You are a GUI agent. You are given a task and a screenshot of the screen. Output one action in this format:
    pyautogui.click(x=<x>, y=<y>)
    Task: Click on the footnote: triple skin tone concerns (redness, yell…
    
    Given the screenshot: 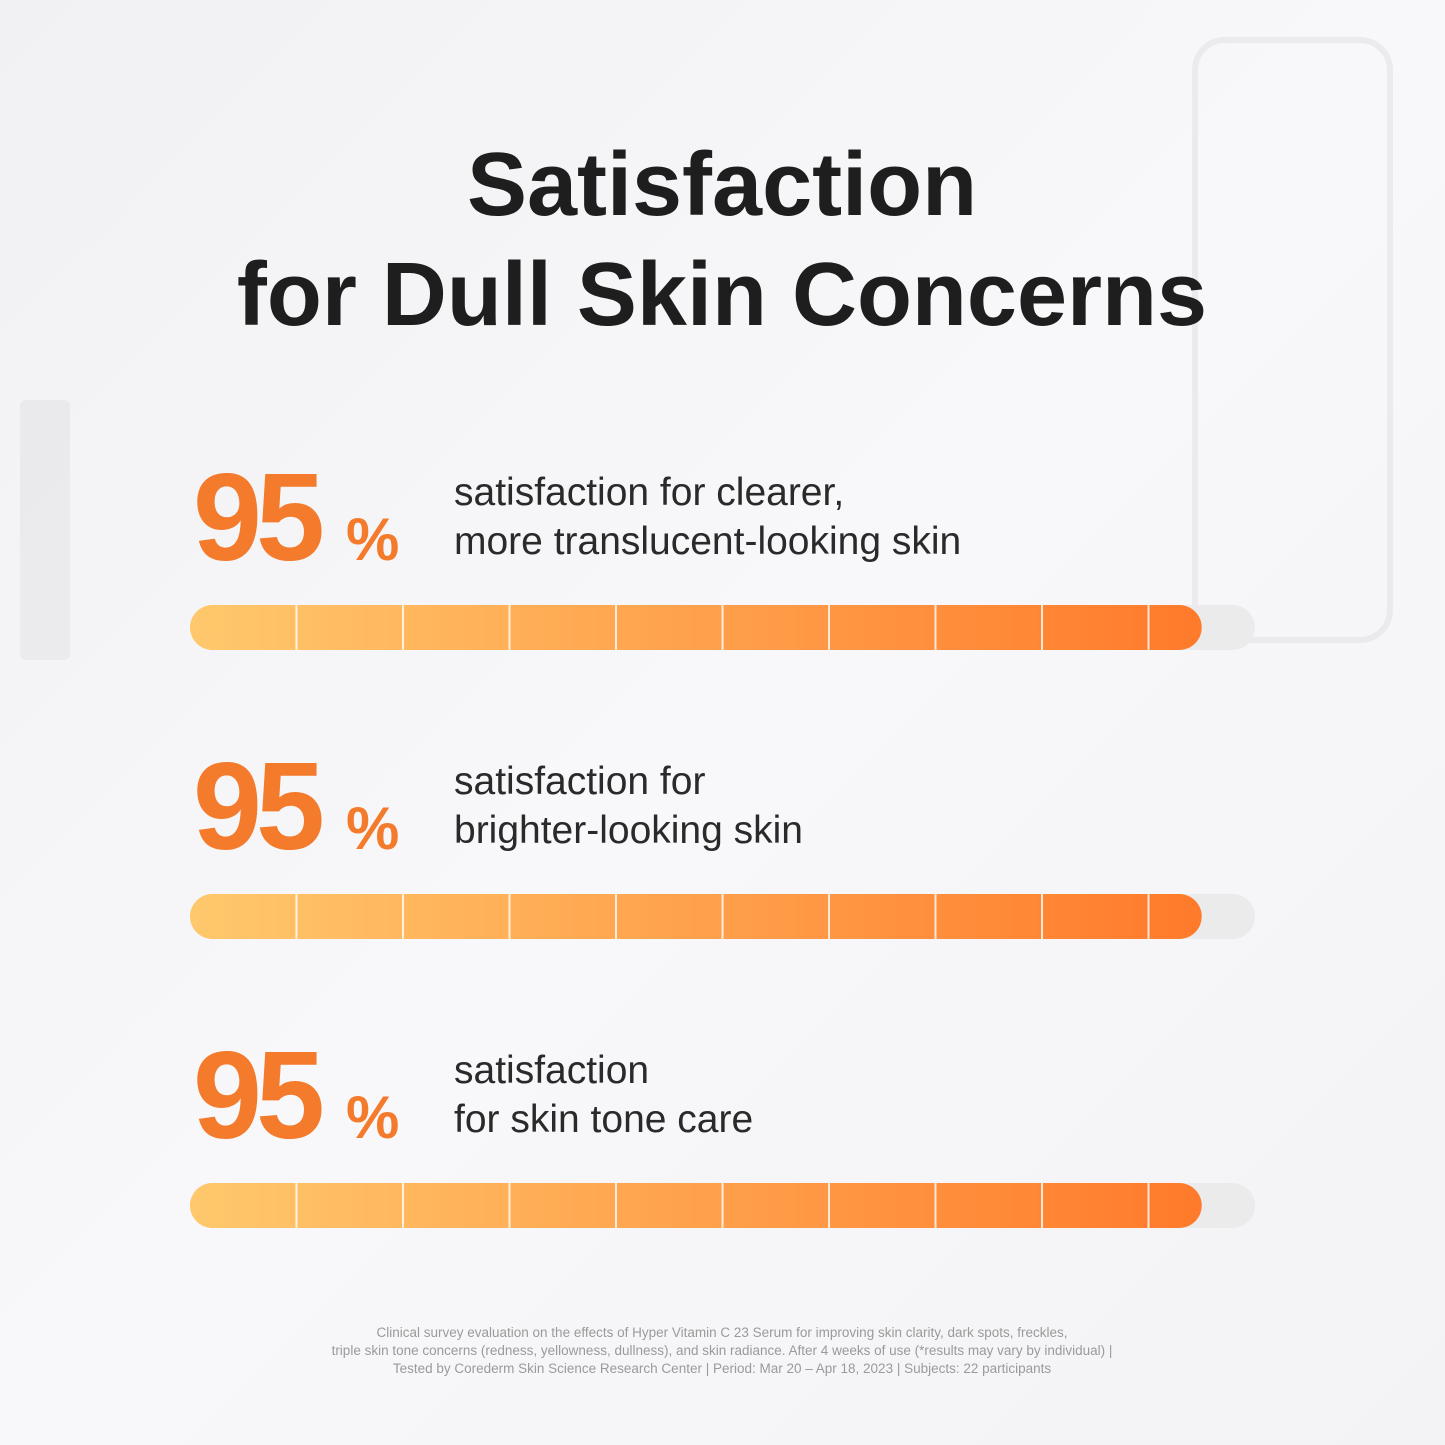 What is the action you would take?
    pyautogui.click(x=722, y=1350)
    